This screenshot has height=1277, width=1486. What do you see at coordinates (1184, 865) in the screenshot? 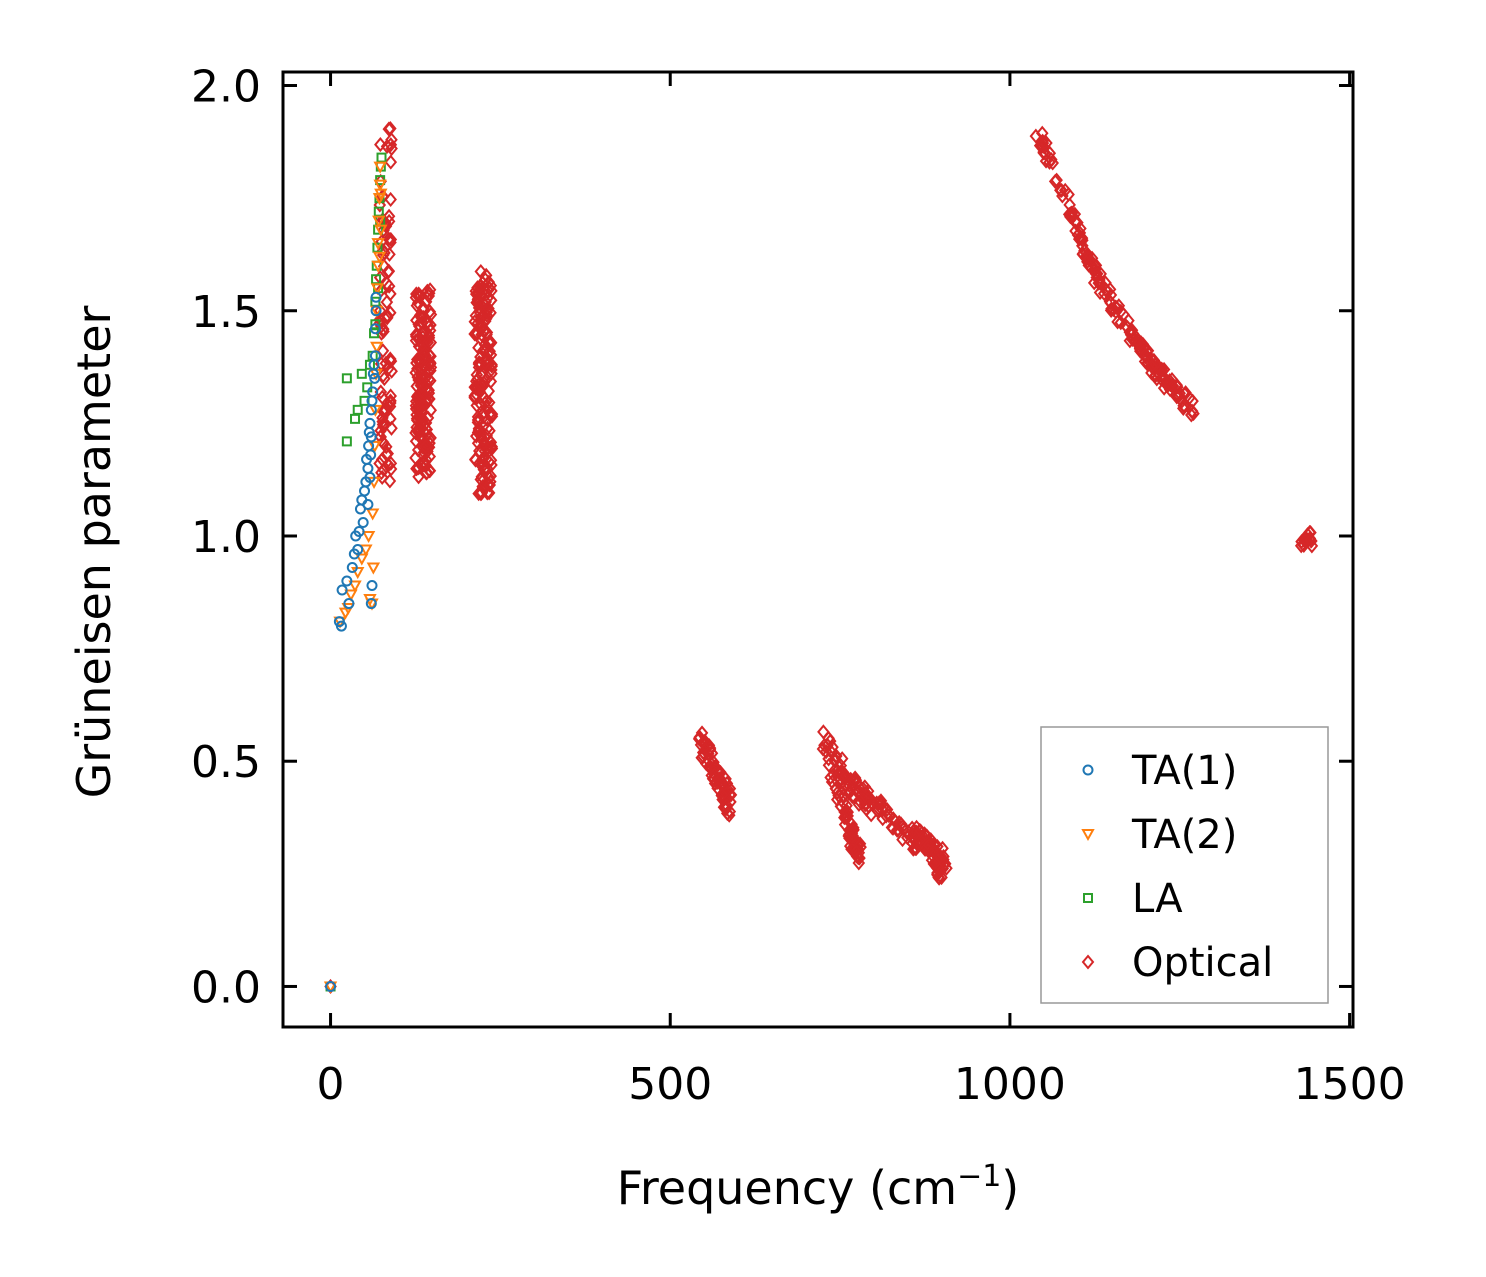
I see `legend: TA(1) TA(2) LA Optical` at bounding box center [1184, 865].